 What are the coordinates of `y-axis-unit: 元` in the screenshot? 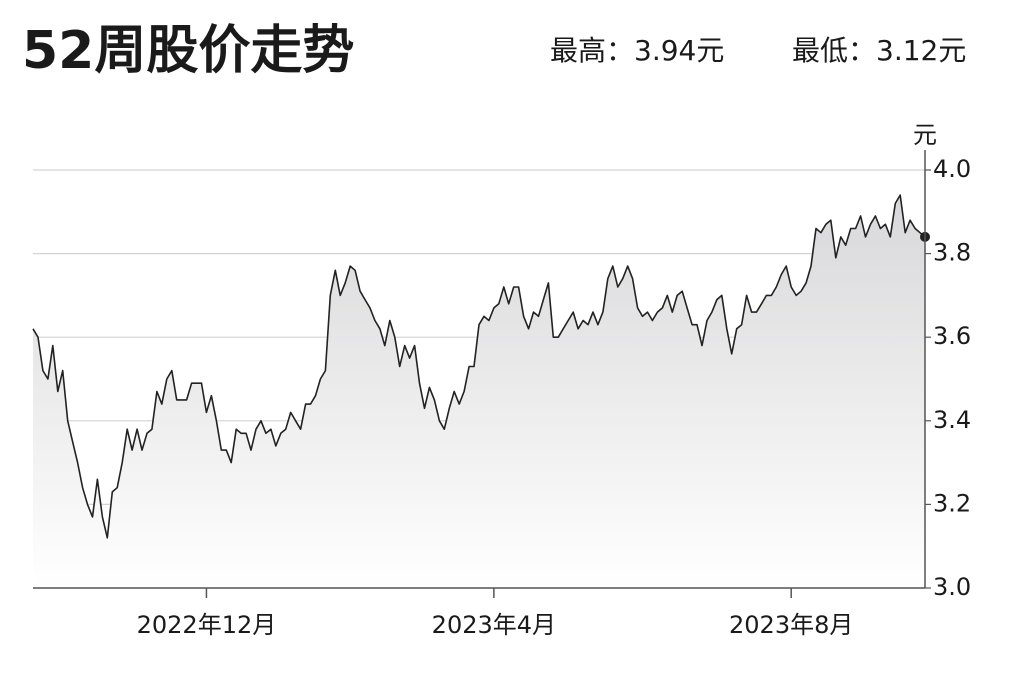 It's located at (925, 135).